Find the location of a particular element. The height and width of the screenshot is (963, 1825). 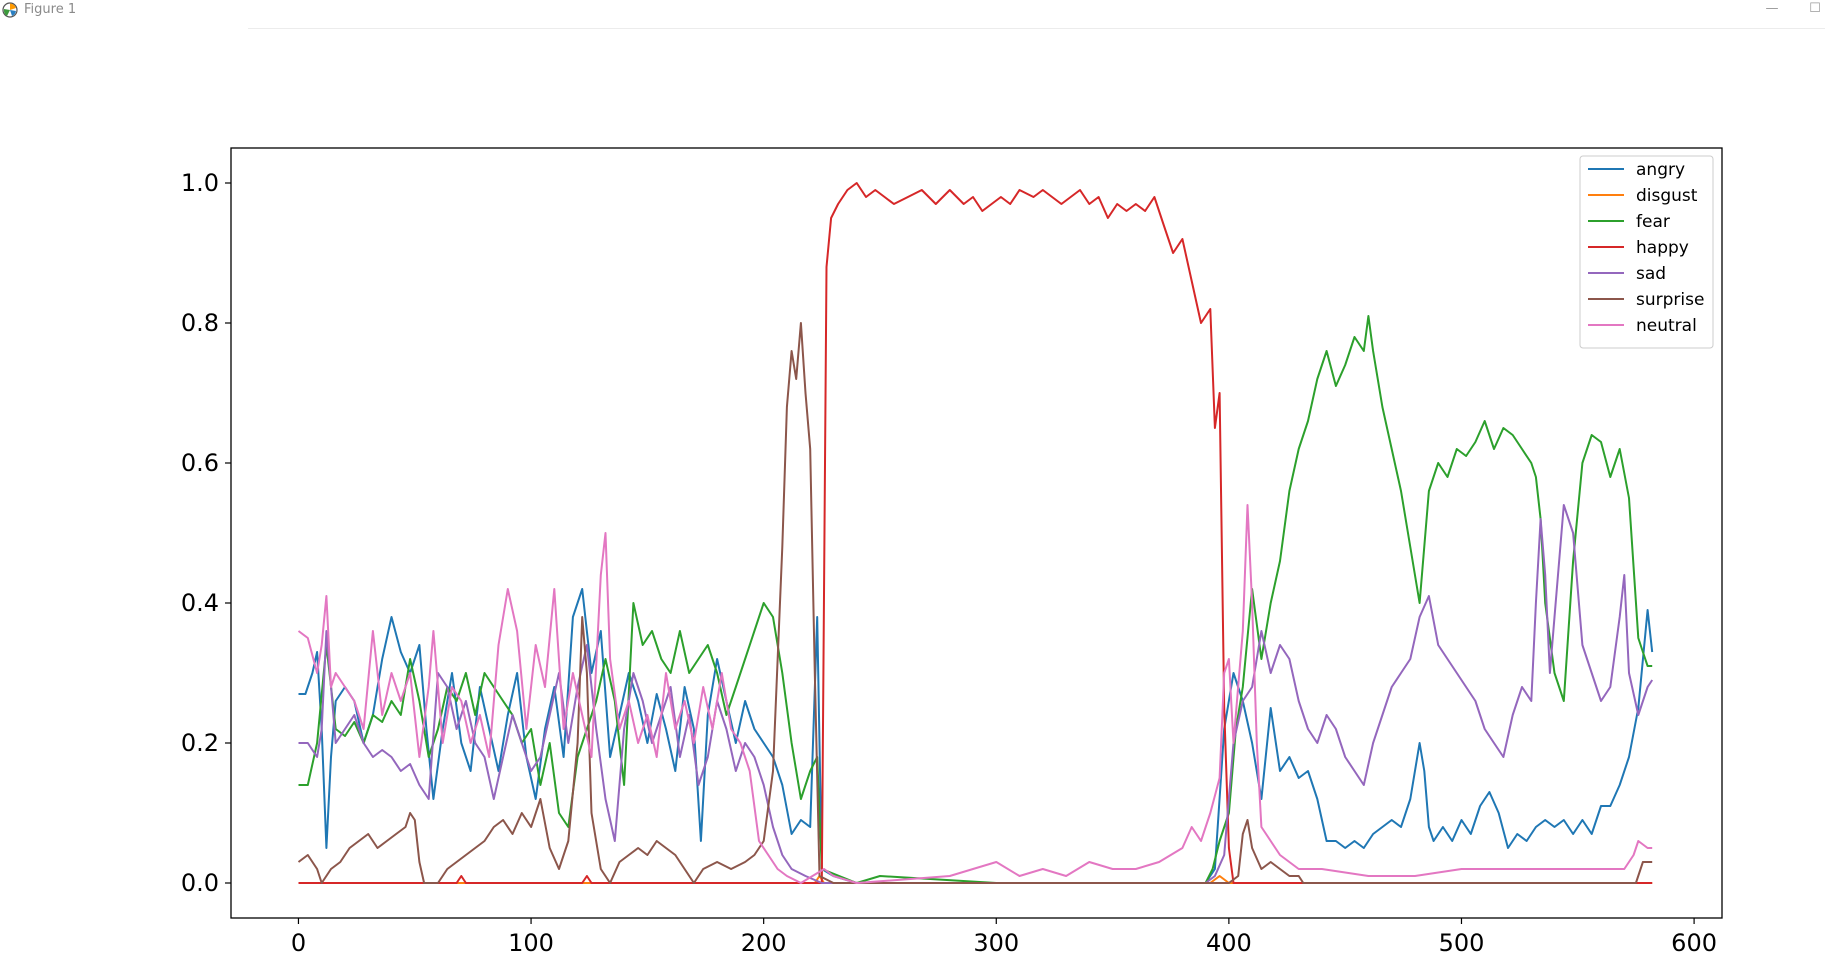

legend-entry-sad: sad is located at coordinates (1651, 274).